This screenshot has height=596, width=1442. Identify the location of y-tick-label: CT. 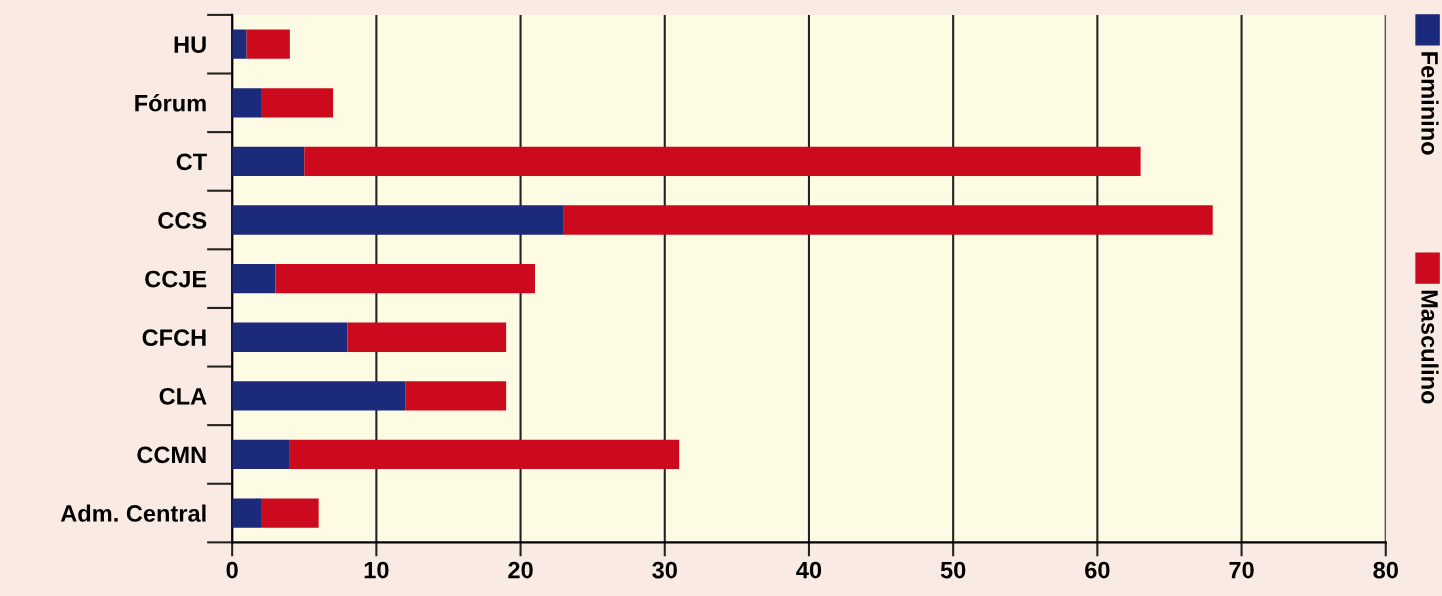
(191, 162).